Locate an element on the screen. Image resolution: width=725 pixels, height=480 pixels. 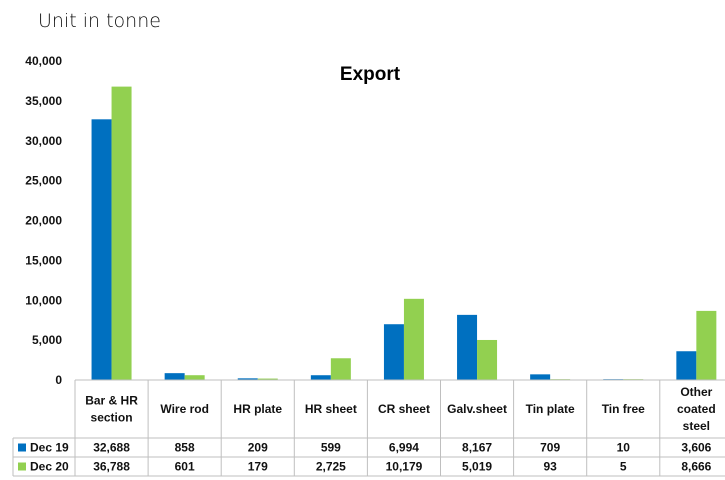
chart-title: Export is located at coordinates (370, 74).